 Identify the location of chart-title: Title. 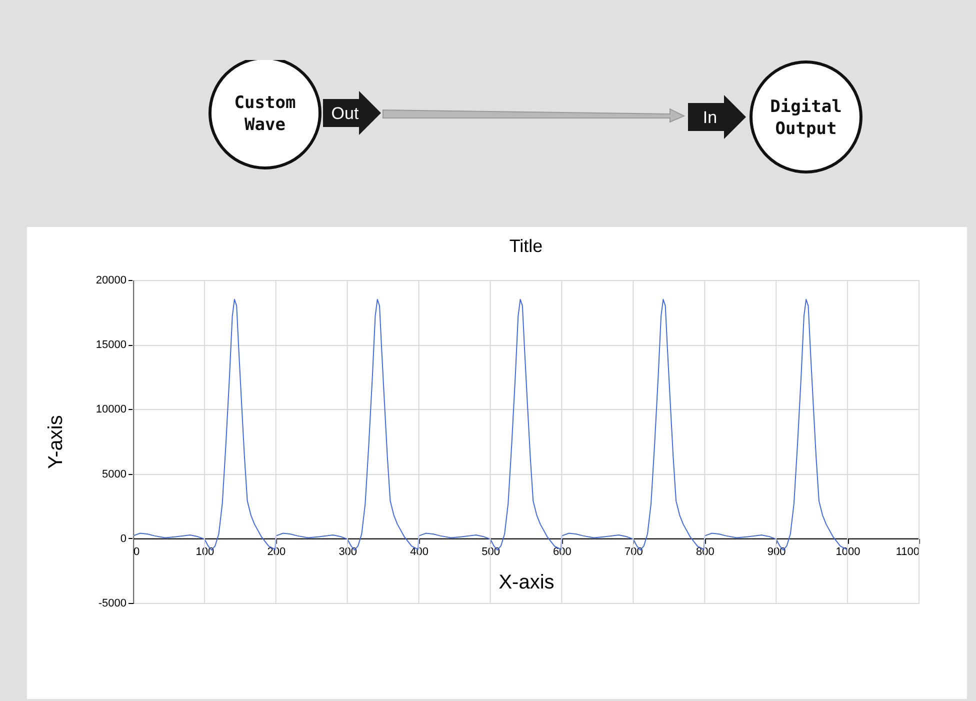
(526, 246).